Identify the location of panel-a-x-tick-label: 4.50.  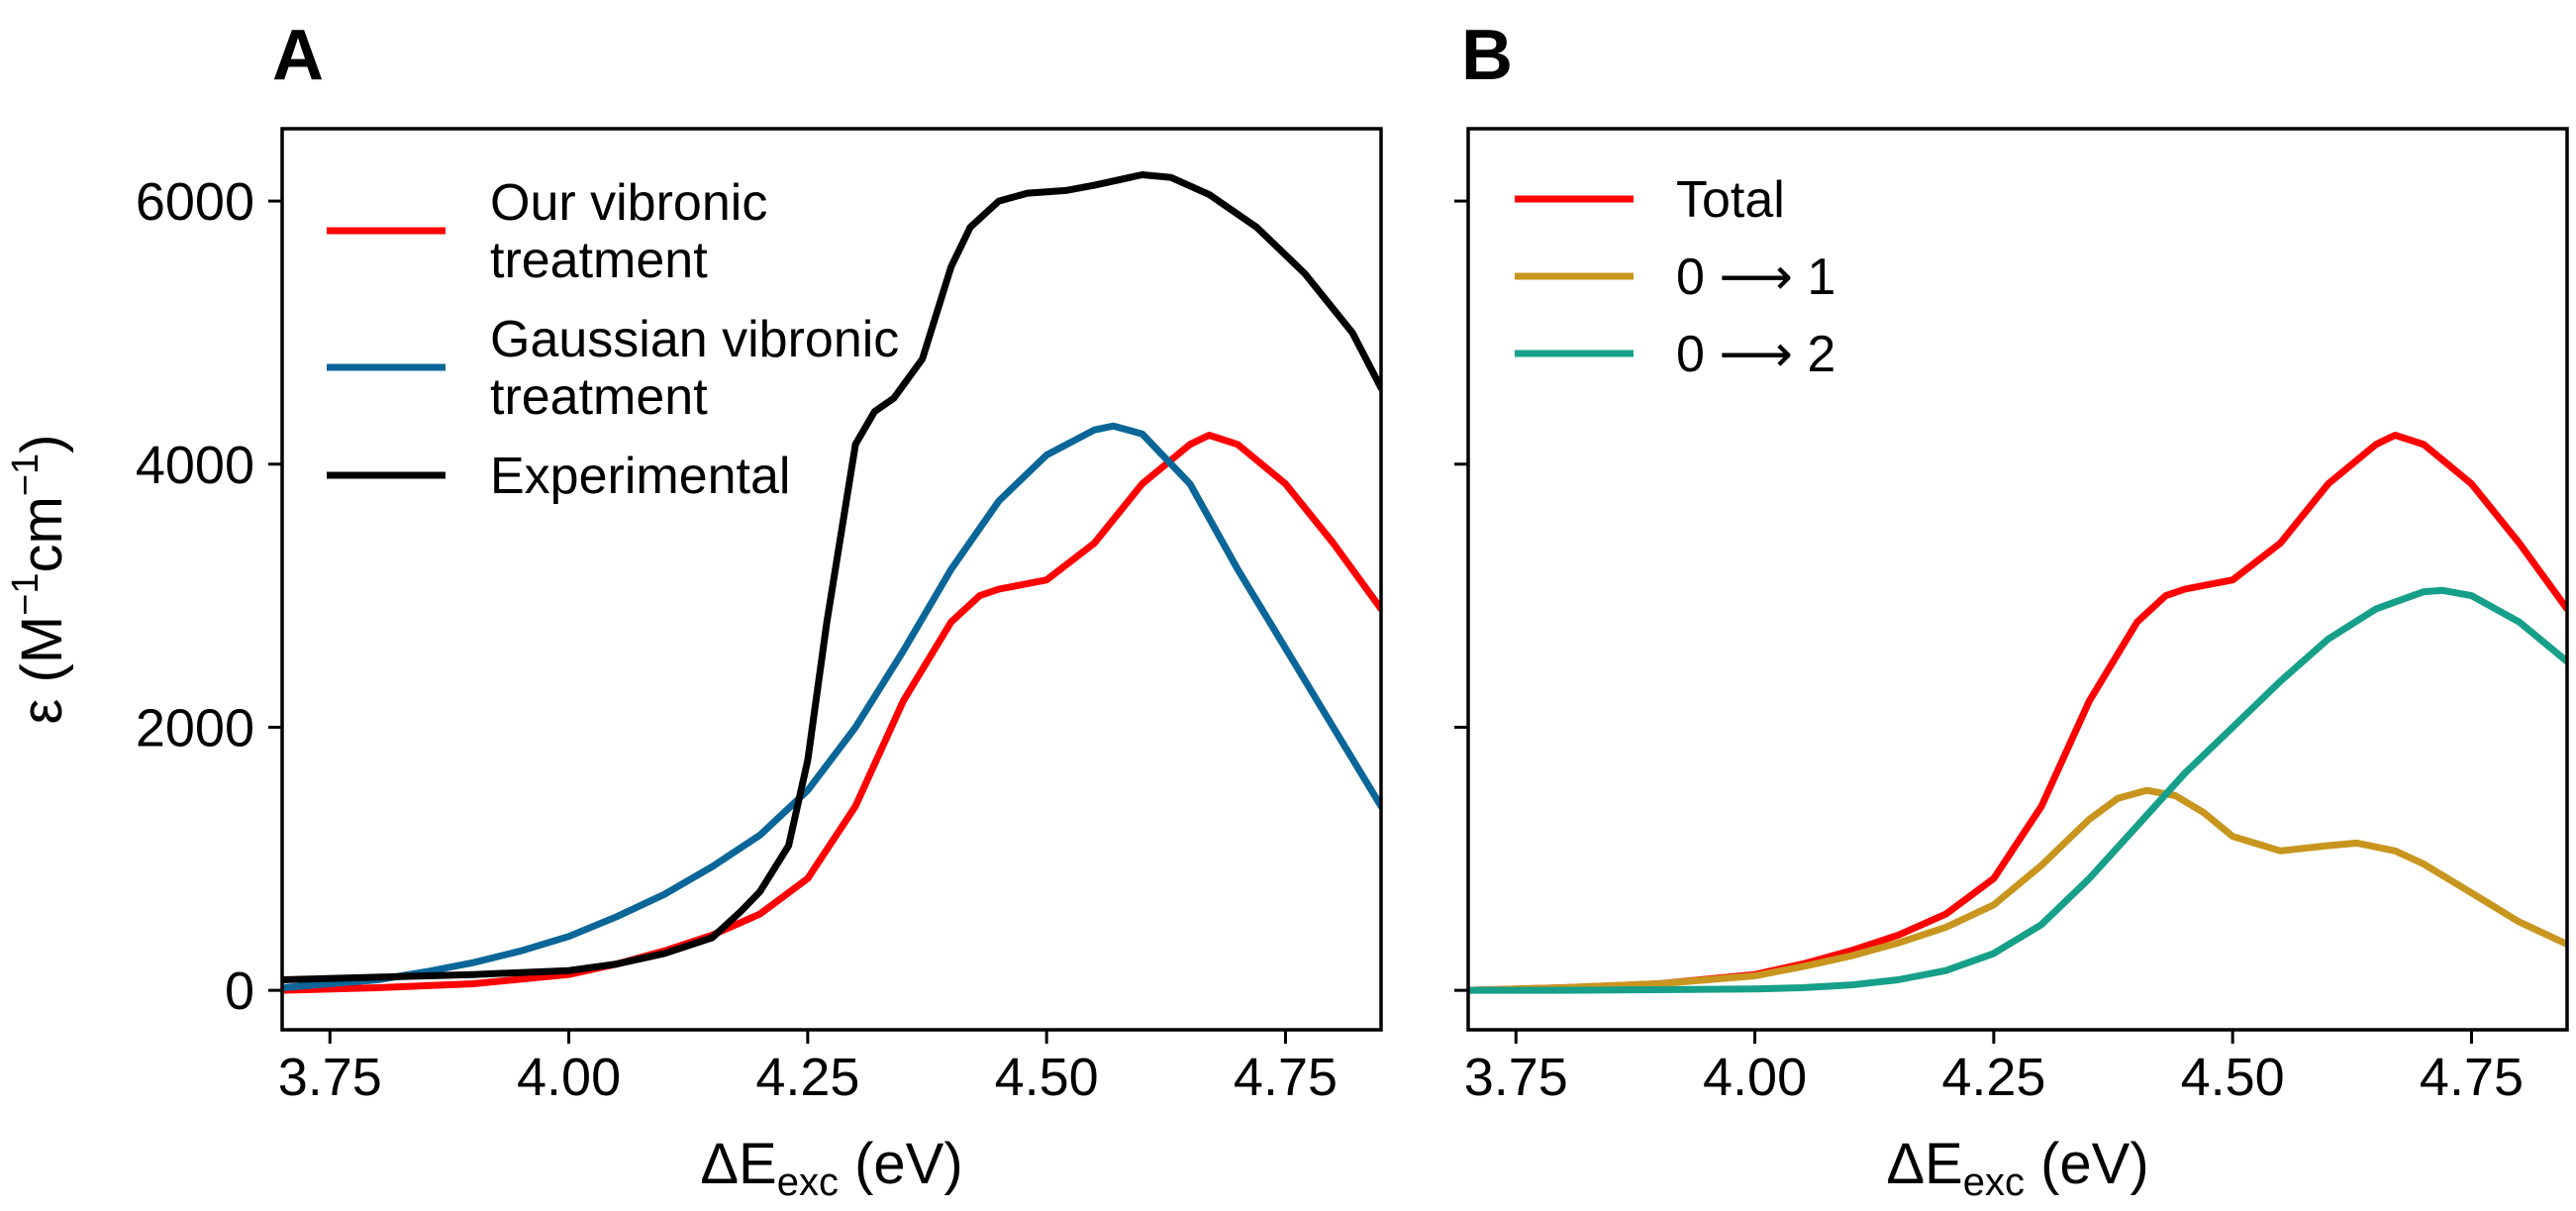
(1047, 1077).